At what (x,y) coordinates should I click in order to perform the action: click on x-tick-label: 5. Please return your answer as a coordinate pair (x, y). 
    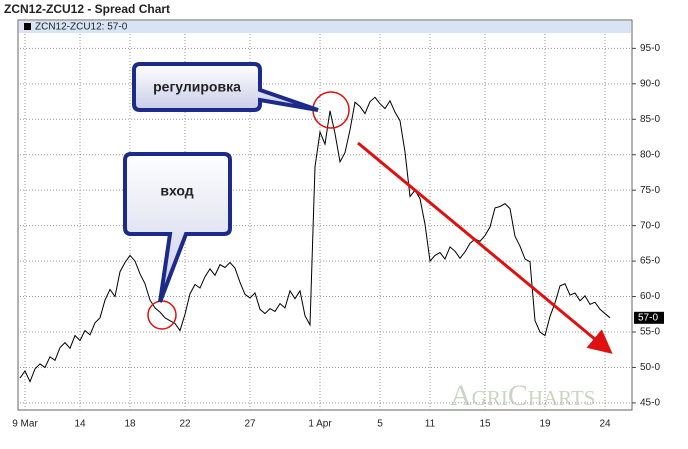
    Looking at the image, I should click on (380, 424).